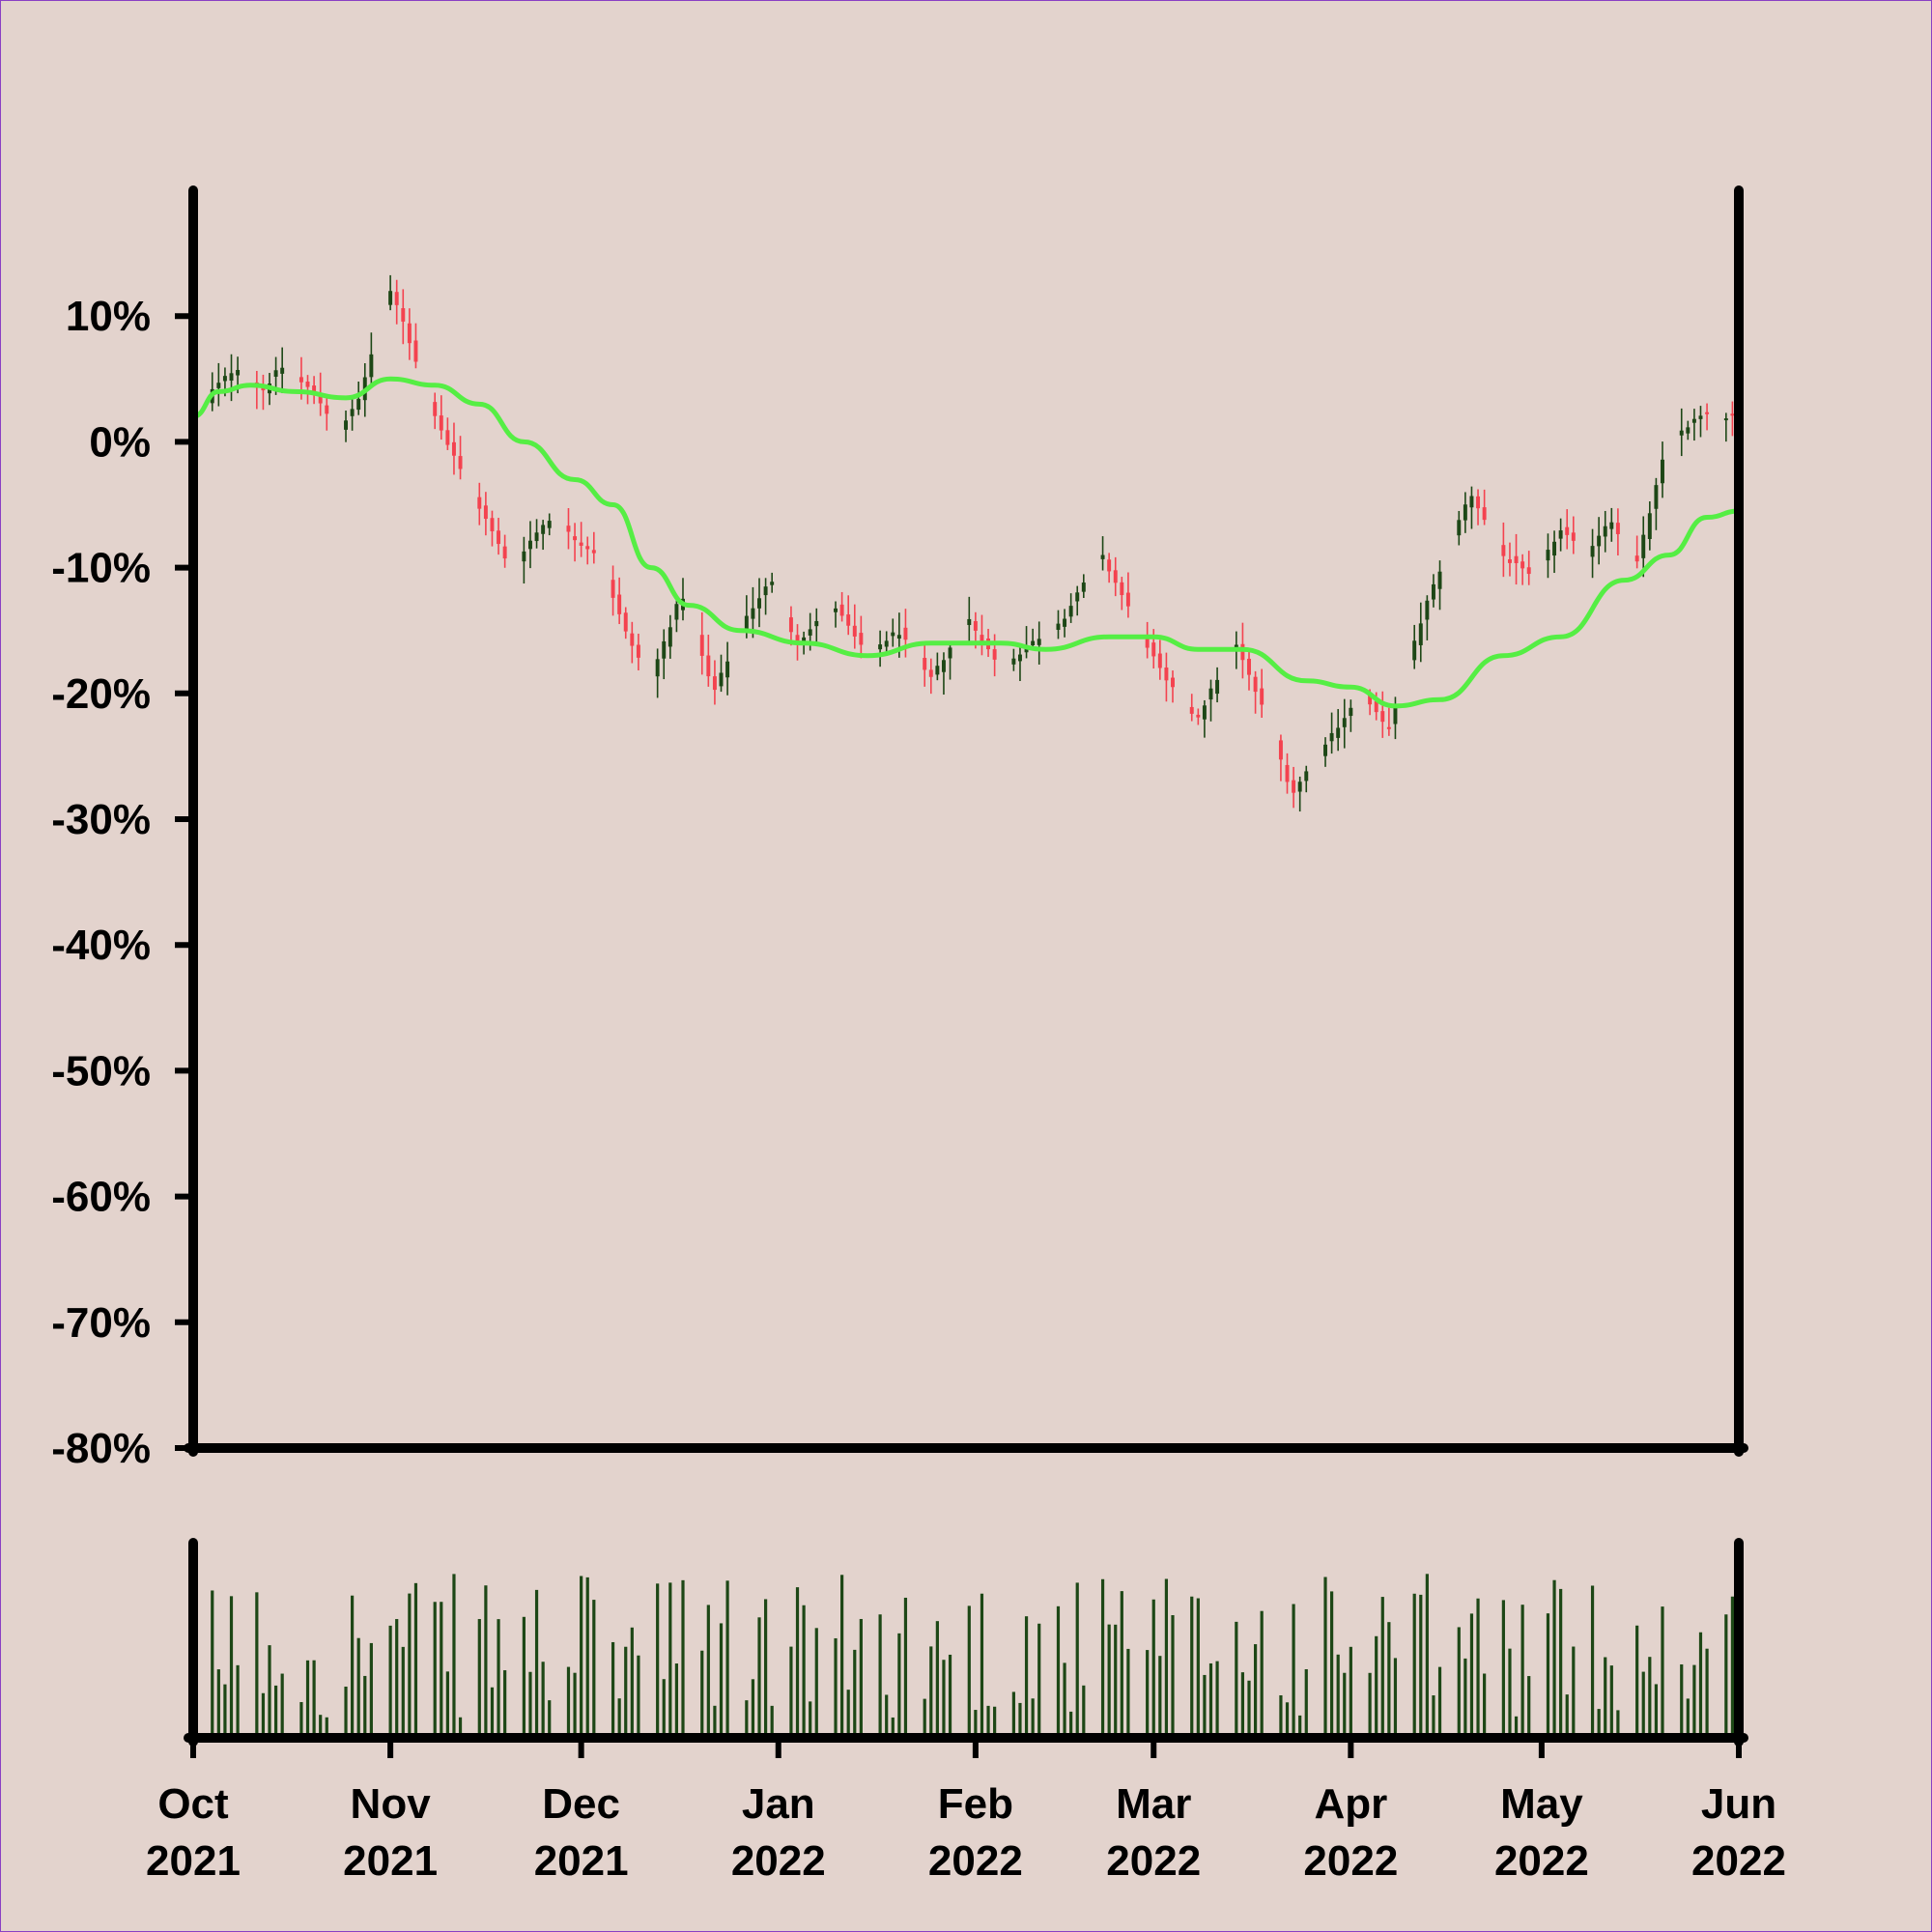 The height and width of the screenshot is (1932, 1932). What do you see at coordinates (581, 1804) in the screenshot?
I see `x-tick-month-label: Dec` at bounding box center [581, 1804].